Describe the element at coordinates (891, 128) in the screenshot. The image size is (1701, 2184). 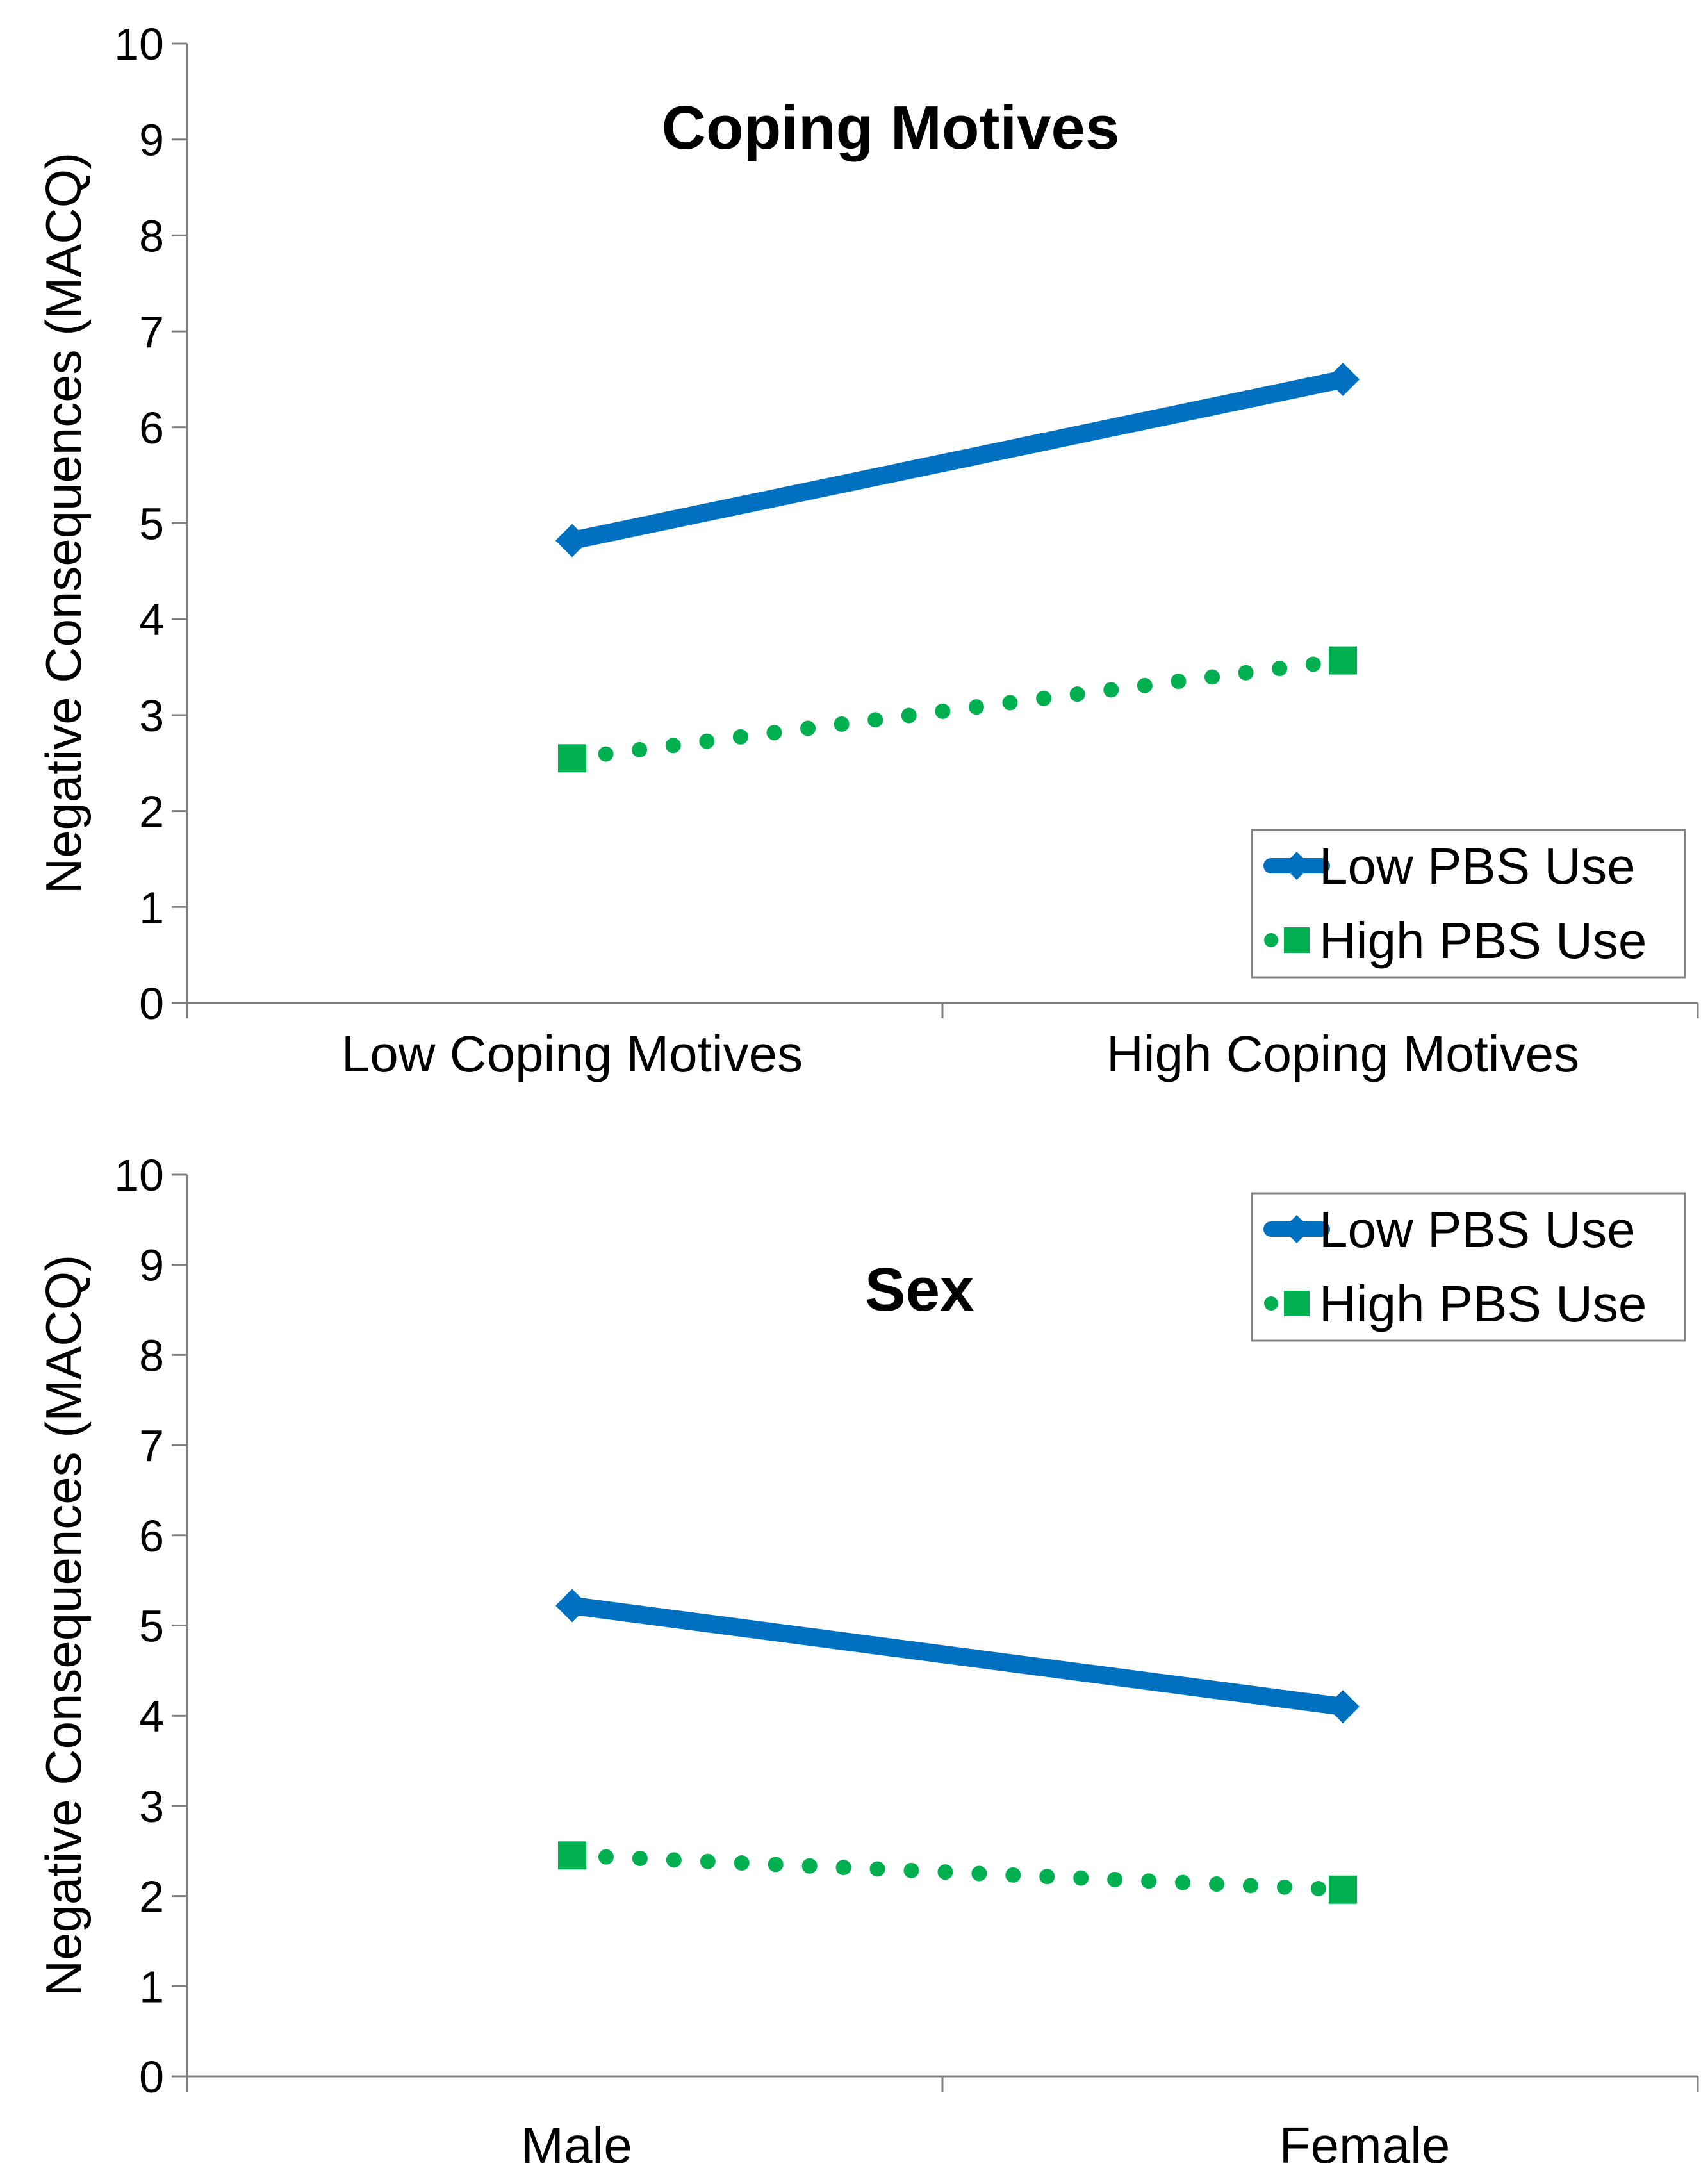
I see `chart-title: Coping Motives` at that location.